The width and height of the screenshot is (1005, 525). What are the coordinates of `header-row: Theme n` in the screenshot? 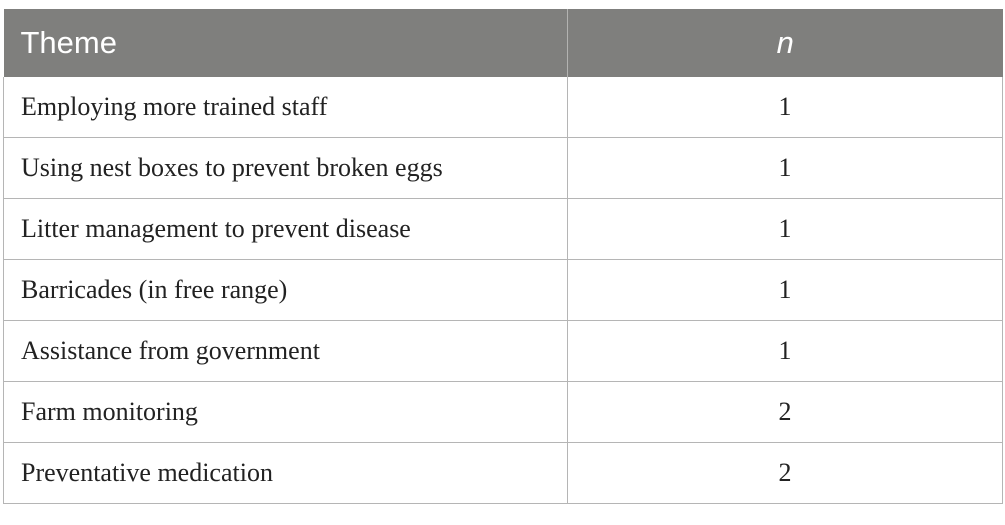 It's located at (503, 43).